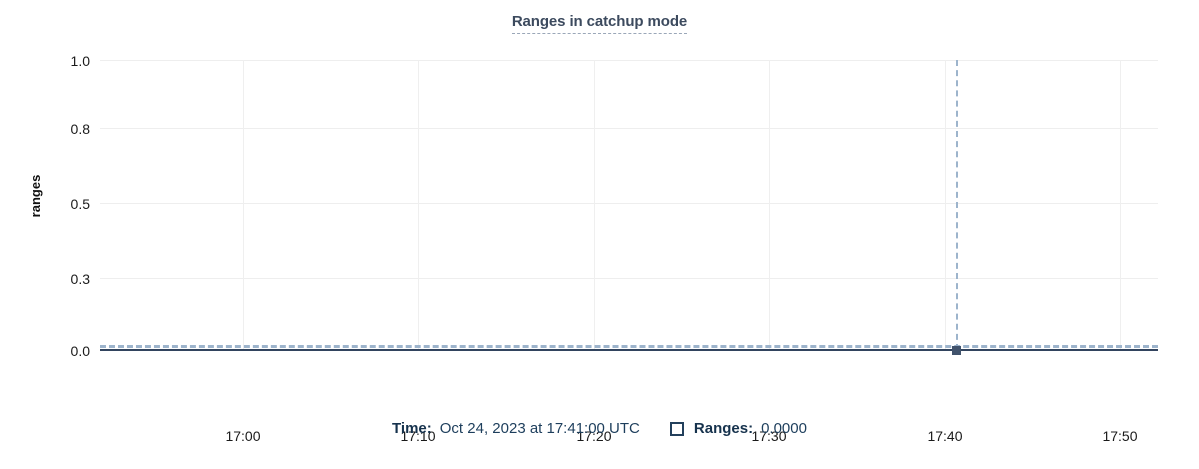  What do you see at coordinates (80, 129) in the screenshot?
I see `y-tick-label-2: 0.8` at bounding box center [80, 129].